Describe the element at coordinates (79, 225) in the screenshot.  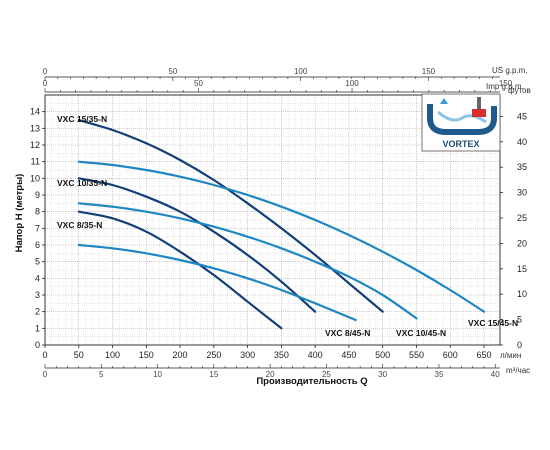
I see `series-label-vxc-8-35-n: VXC 8/35-N` at that location.